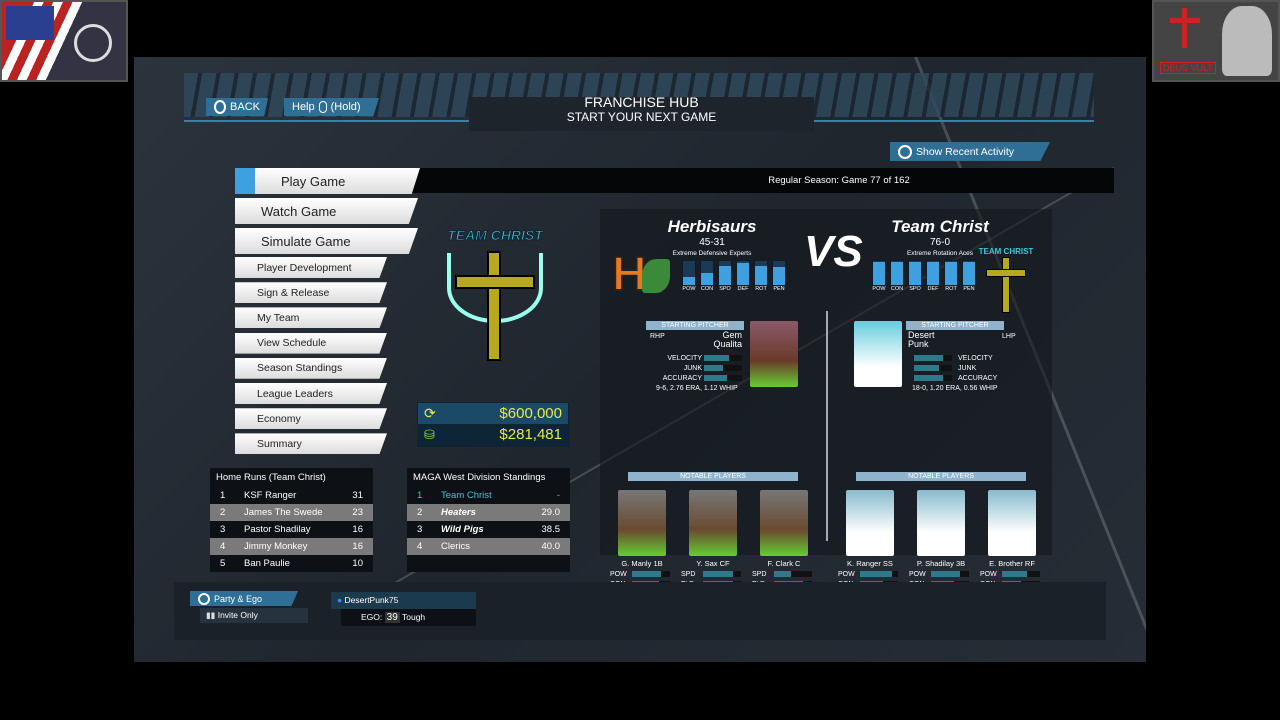 Image resolution: width=1280 pixels, height=720 pixels. What do you see at coordinates (940, 226) in the screenshot?
I see `team-name: Team Christ` at bounding box center [940, 226].